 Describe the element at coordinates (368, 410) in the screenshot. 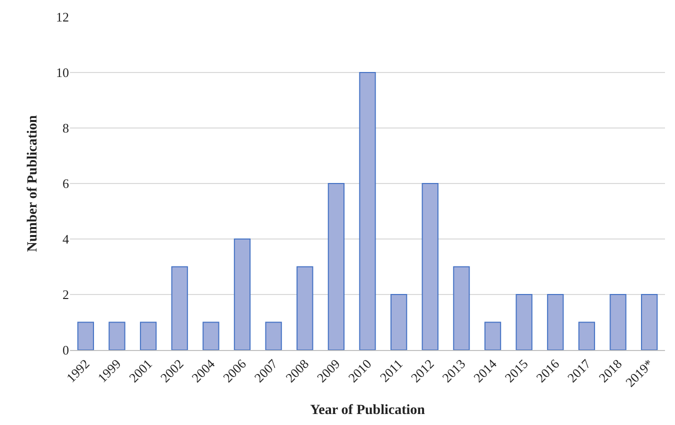

I see `x-axis-title: Year of Publication` at that location.